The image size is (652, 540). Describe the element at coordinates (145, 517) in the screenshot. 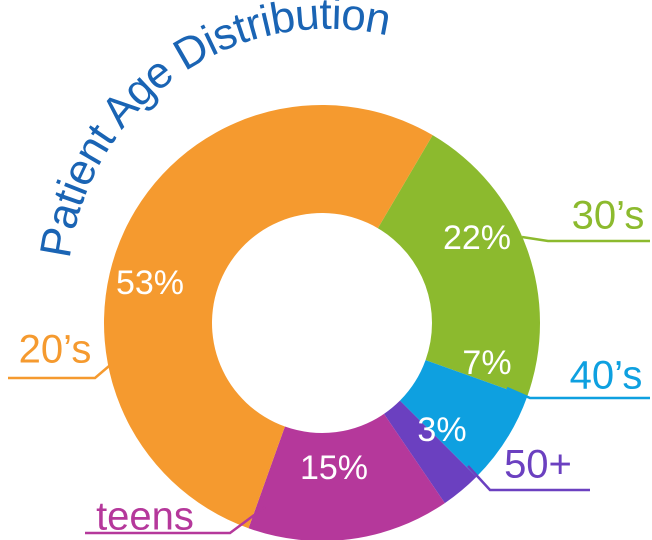

I see `category-label: teens` at that location.